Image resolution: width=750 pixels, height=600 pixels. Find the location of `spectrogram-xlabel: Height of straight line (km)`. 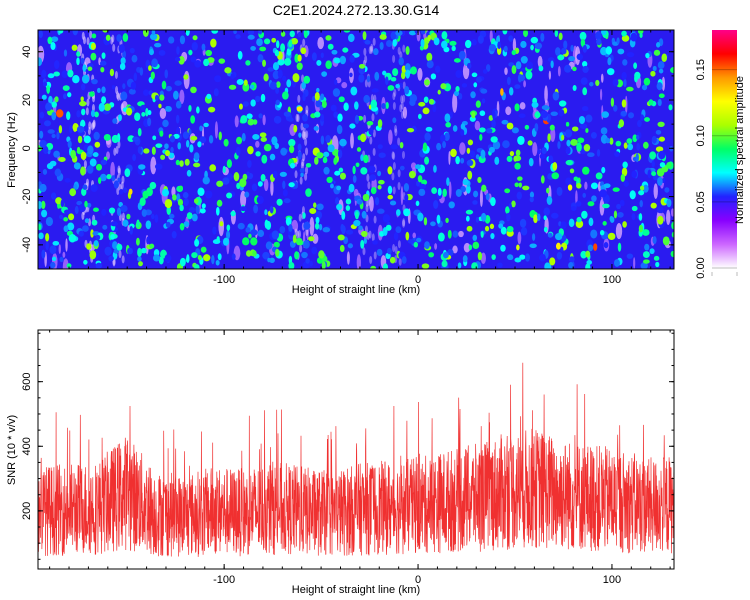

spectrogram-xlabel: Height of straight line (km) is located at coordinates (356, 290).